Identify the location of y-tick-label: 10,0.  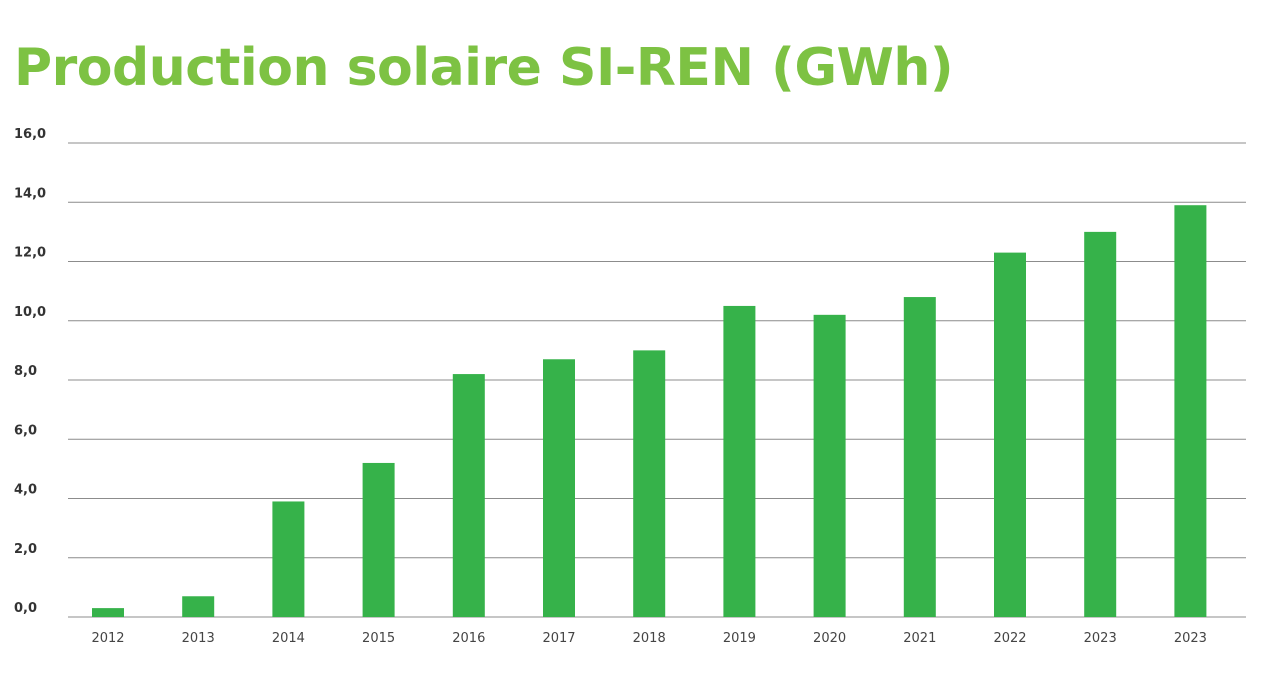
(30, 312).